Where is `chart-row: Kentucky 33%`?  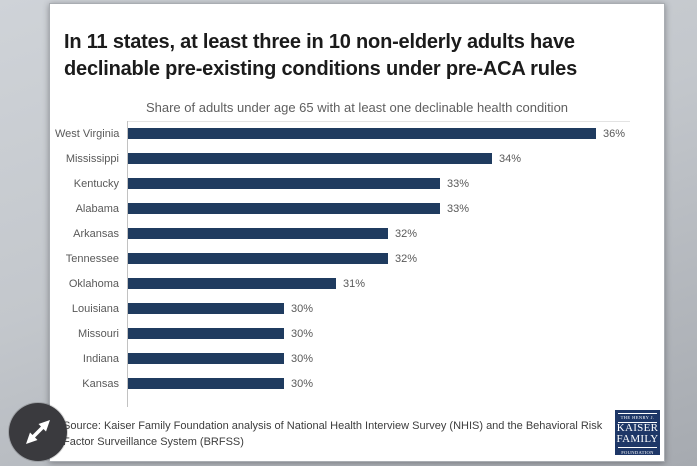
chart-row: Kentucky 33% is located at coordinates (347, 183).